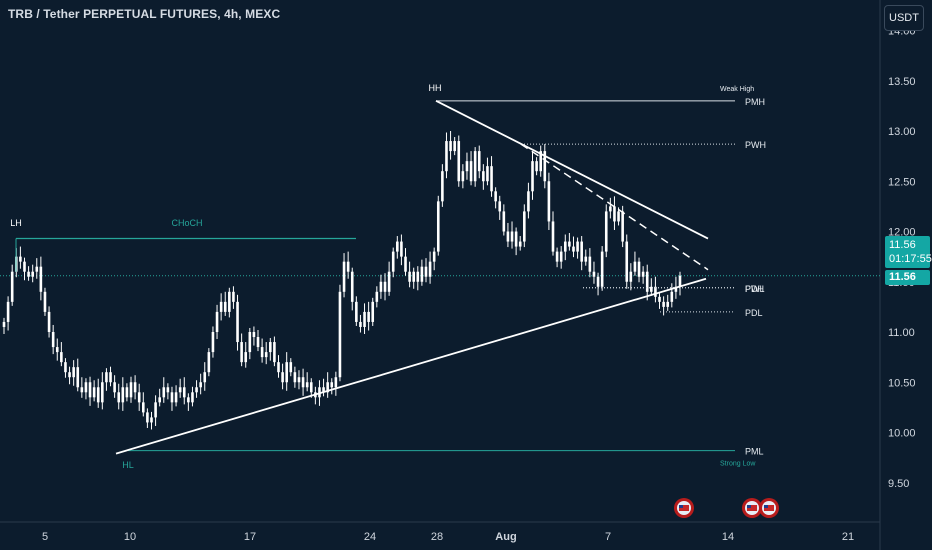  What do you see at coordinates (904, 18) in the screenshot?
I see `currency-button: USDT` at bounding box center [904, 18].